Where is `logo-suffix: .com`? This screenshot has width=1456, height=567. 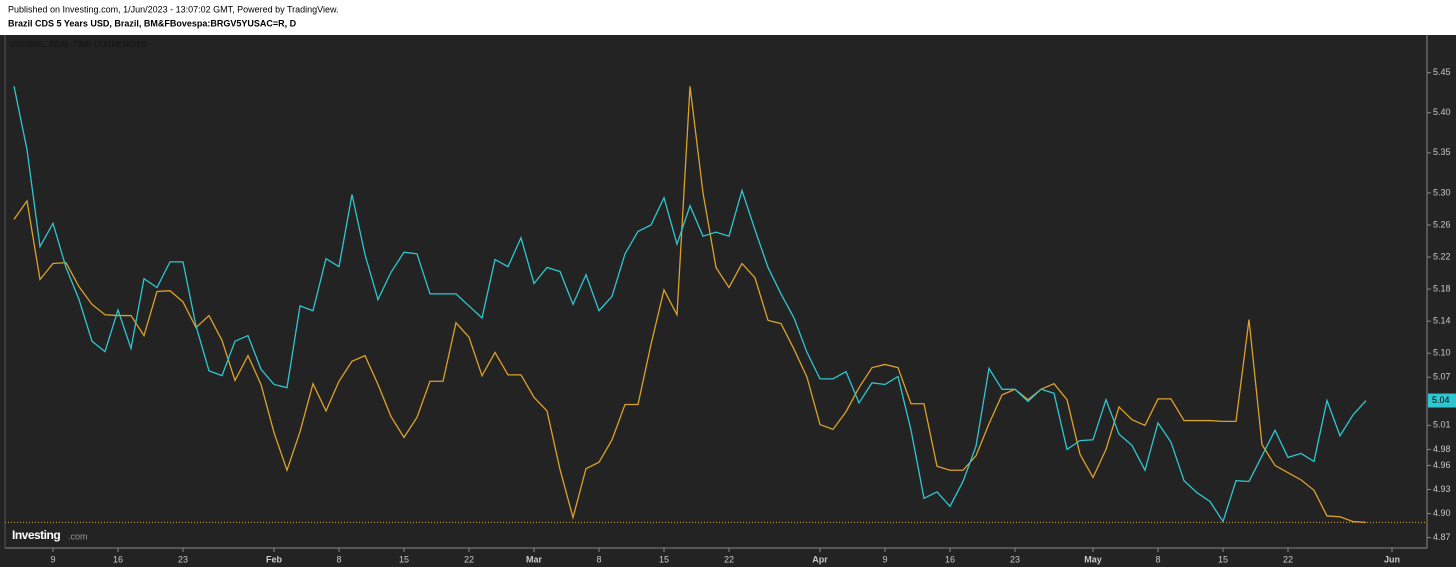
logo-suffix: .com is located at coordinates (78, 536).